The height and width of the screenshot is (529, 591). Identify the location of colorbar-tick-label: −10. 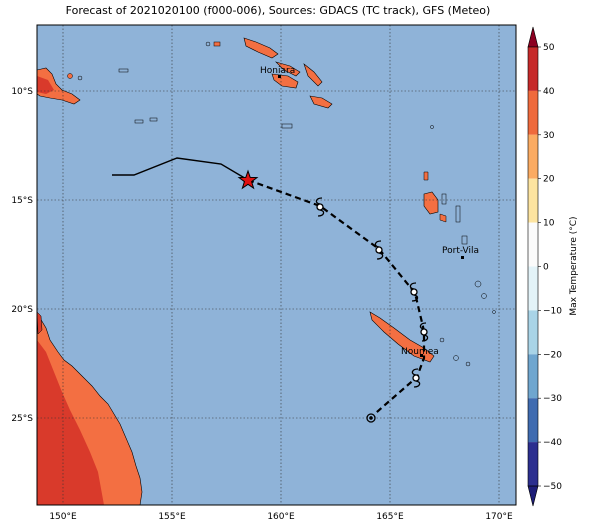
(552, 311).